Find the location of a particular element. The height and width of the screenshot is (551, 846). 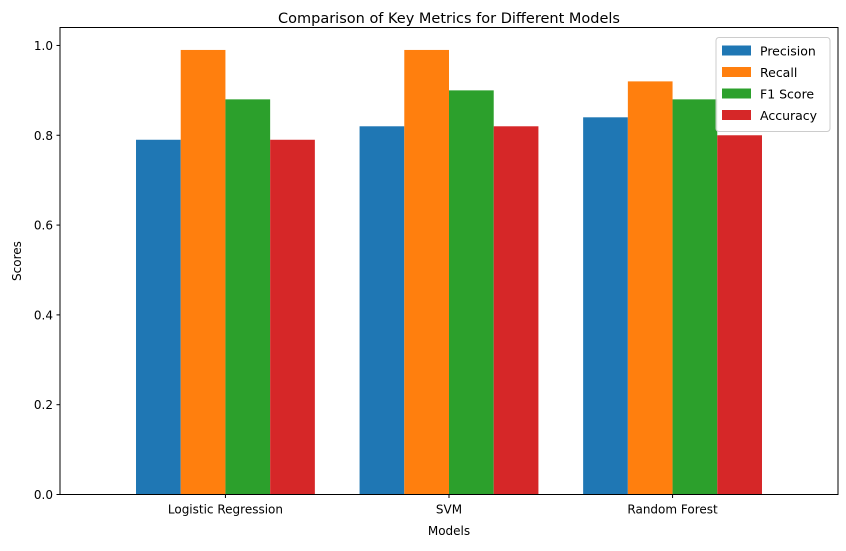

x-tick-label: Logistic Regression is located at coordinates (225, 510).